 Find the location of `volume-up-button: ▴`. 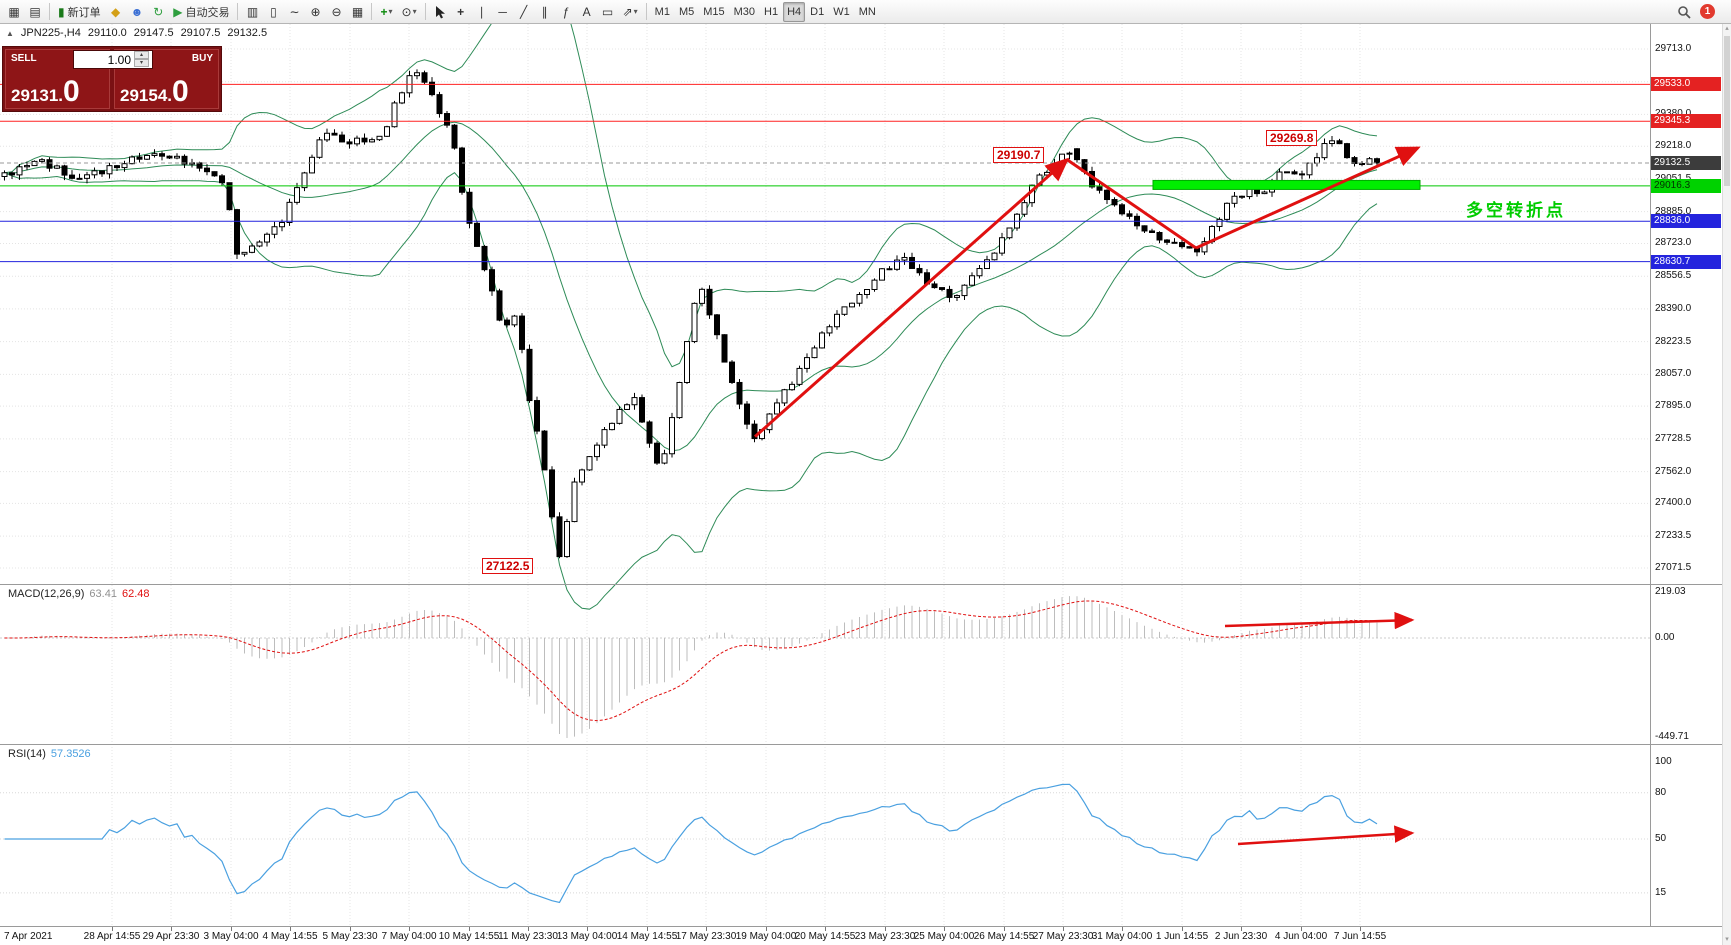

volume-up-button: ▴ is located at coordinates (141, 55).